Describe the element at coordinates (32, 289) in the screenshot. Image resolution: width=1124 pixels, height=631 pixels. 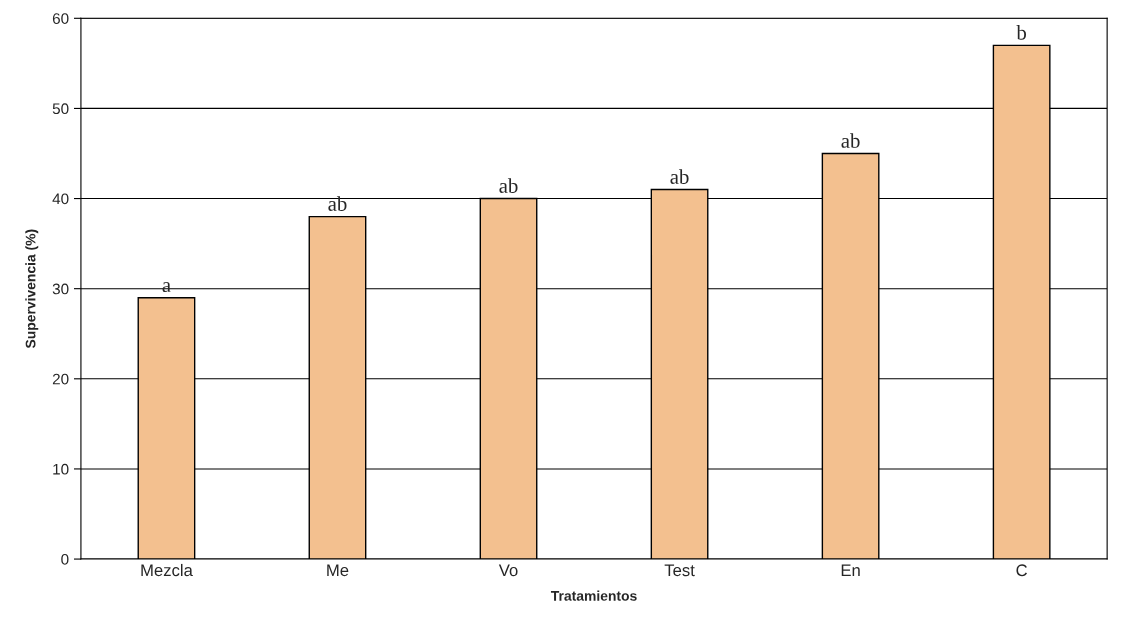
I see `y-axis-title: Supervivencia (%)` at that location.